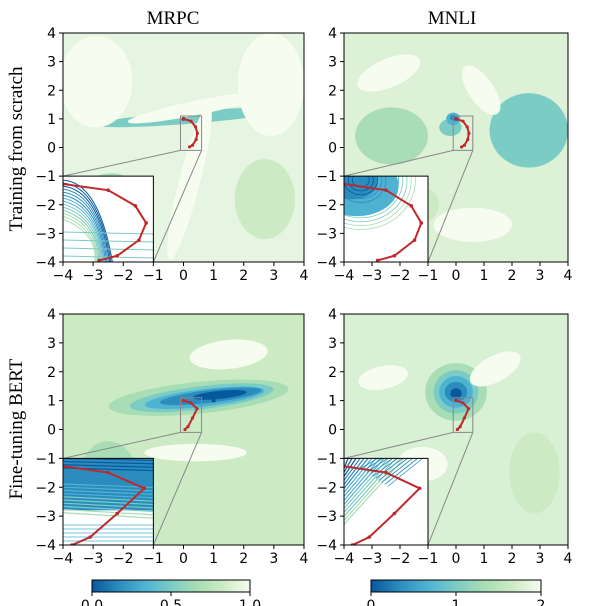 The width and height of the screenshot is (596, 606). Describe the element at coordinates (45, 546) in the screenshot. I see `y-tick-label: −4` at that location.